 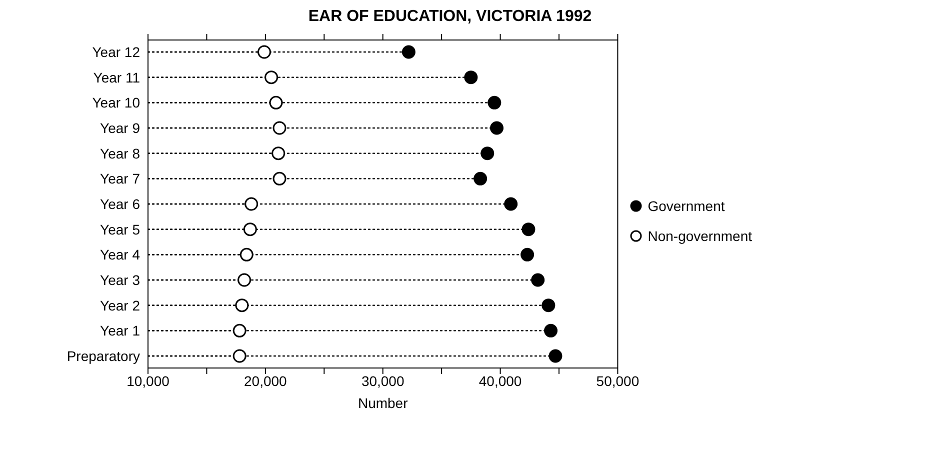 I want to click on legend-label: Government, so click(x=686, y=206).